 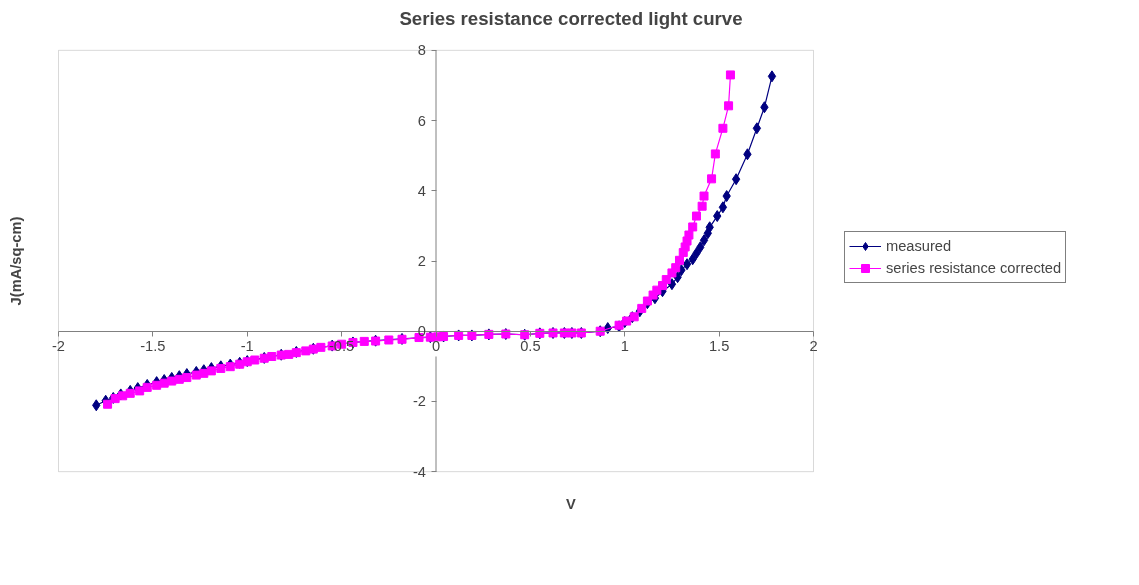 I want to click on x-tick-label: -1.5, so click(x=153, y=346).